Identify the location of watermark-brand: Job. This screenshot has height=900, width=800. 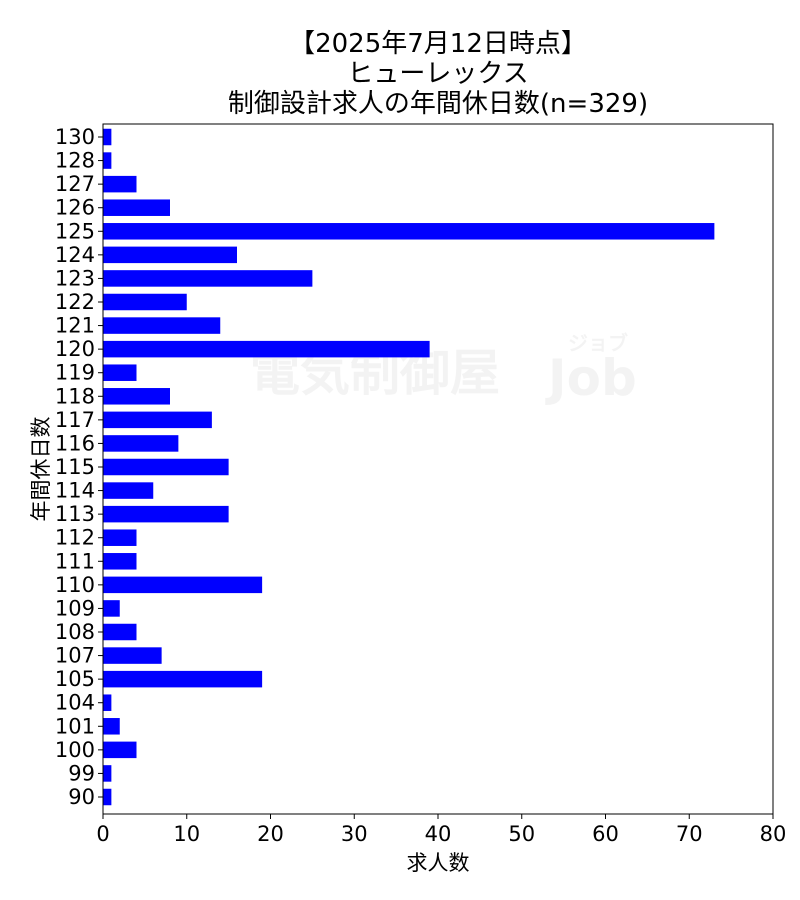
(591, 378).